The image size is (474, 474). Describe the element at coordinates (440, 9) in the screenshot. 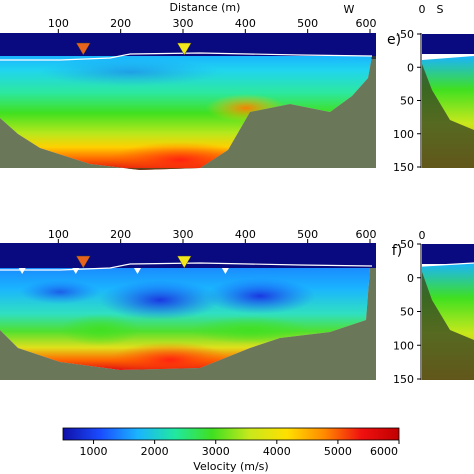

I see `side-panel-top-direction: S` at that location.